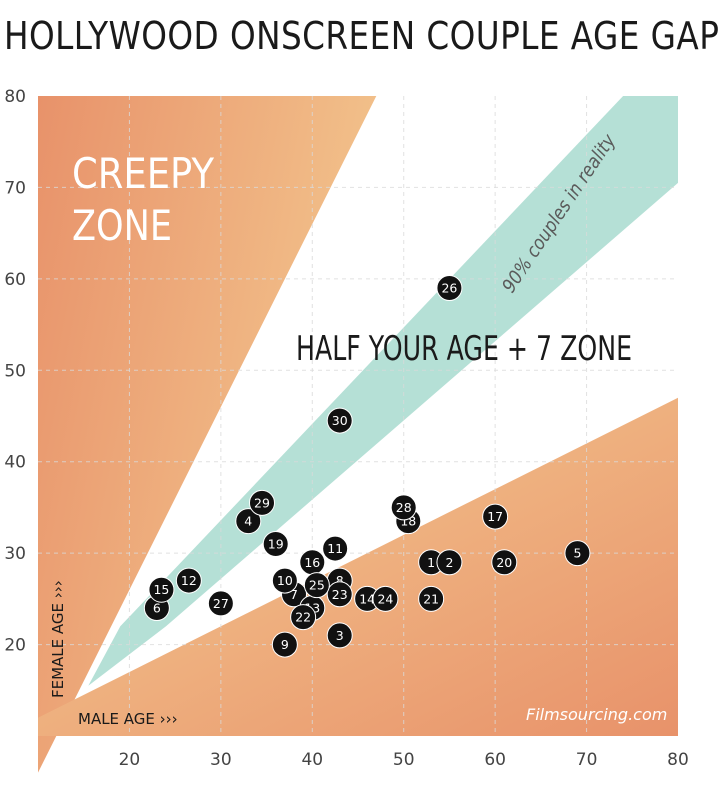 This screenshot has height=798, width=721. I want to click on data-point-label: 24, so click(385, 598).